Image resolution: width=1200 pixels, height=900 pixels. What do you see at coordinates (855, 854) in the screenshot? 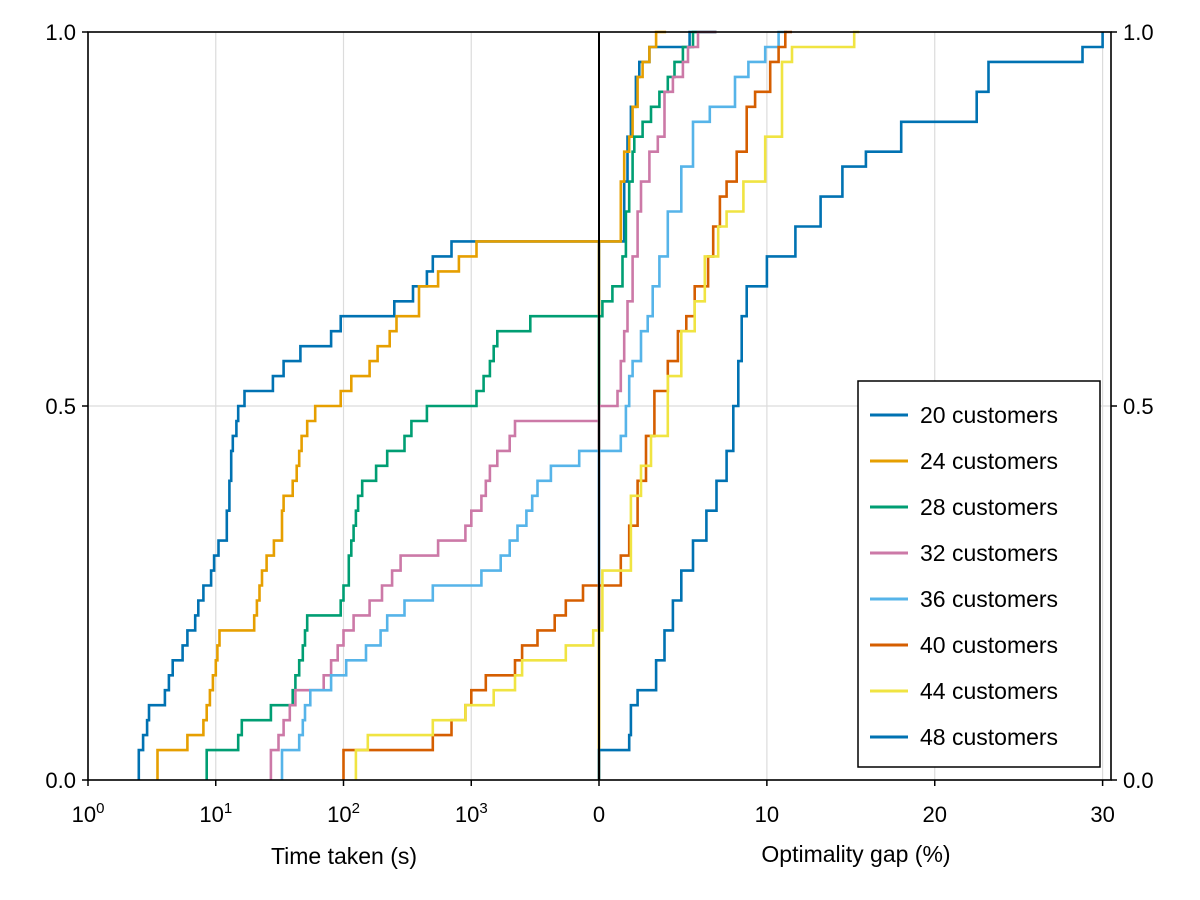
I see `right-x-axis-label: Optimality gap (%)` at bounding box center [855, 854].